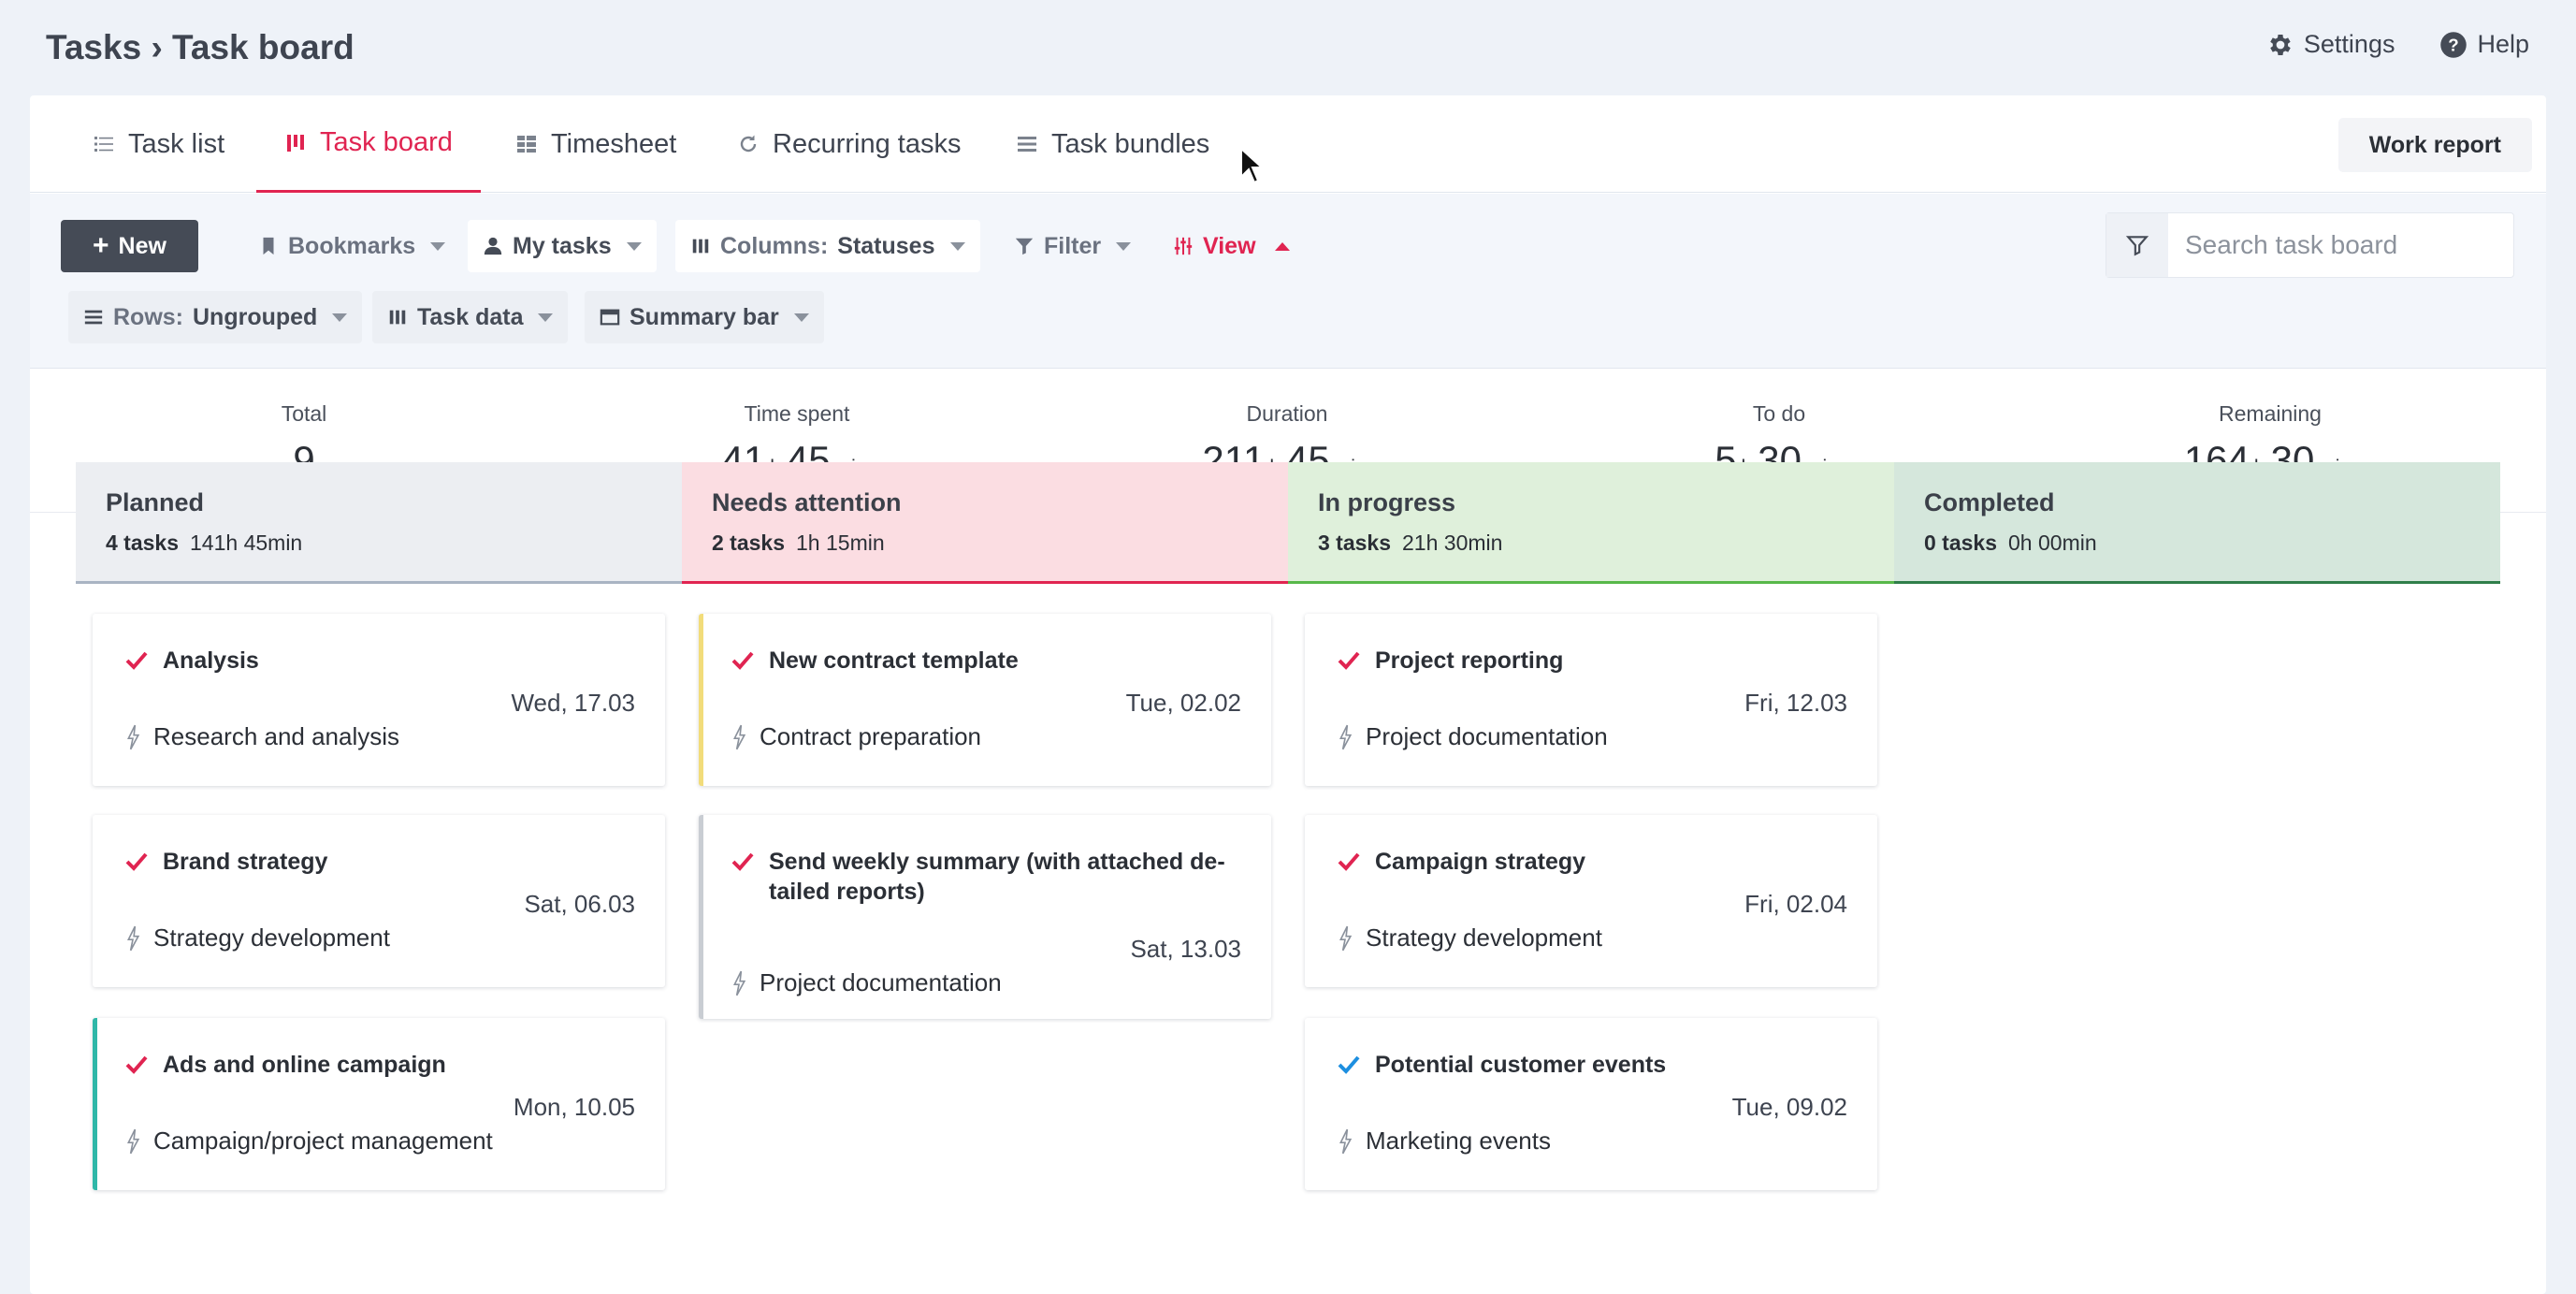  Describe the element at coordinates (148, 316) in the screenshot. I see `rows-prefix: Rows:` at that location.